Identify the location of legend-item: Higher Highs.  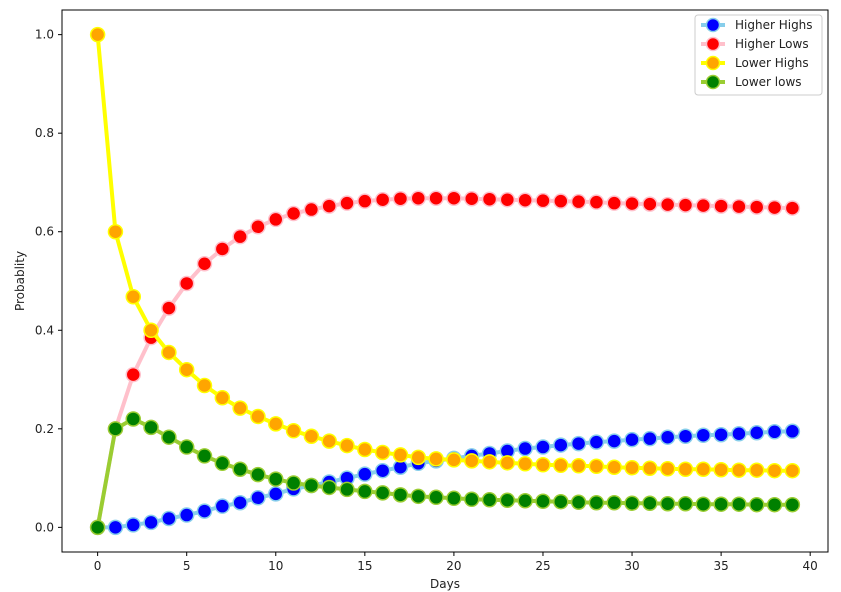
(757, 25).